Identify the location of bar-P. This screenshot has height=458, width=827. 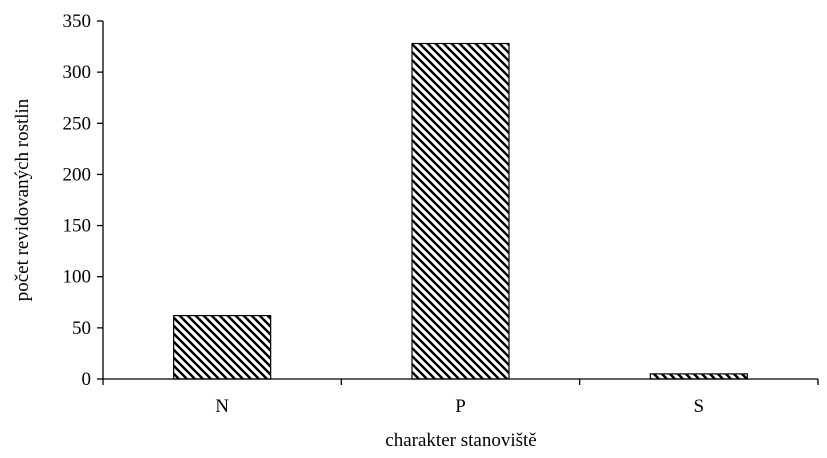
(460, 211).